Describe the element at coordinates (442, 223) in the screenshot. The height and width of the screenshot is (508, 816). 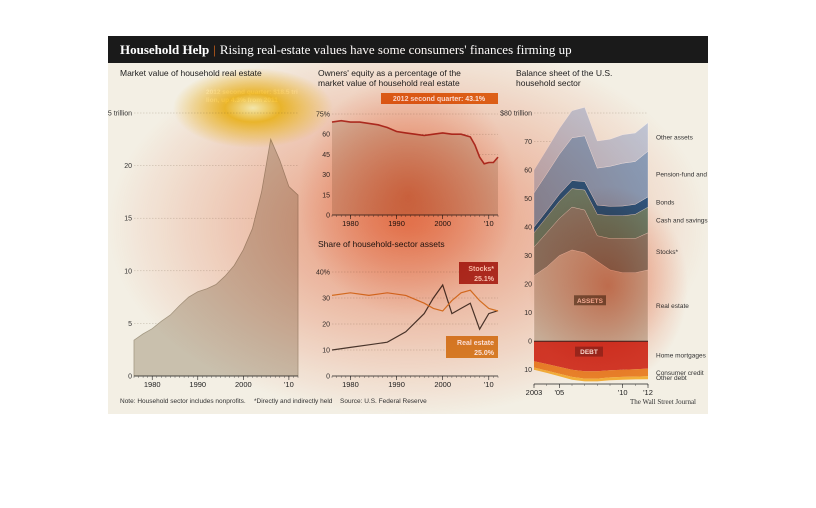
I see `p2-xtick-2: 2000` at that location.